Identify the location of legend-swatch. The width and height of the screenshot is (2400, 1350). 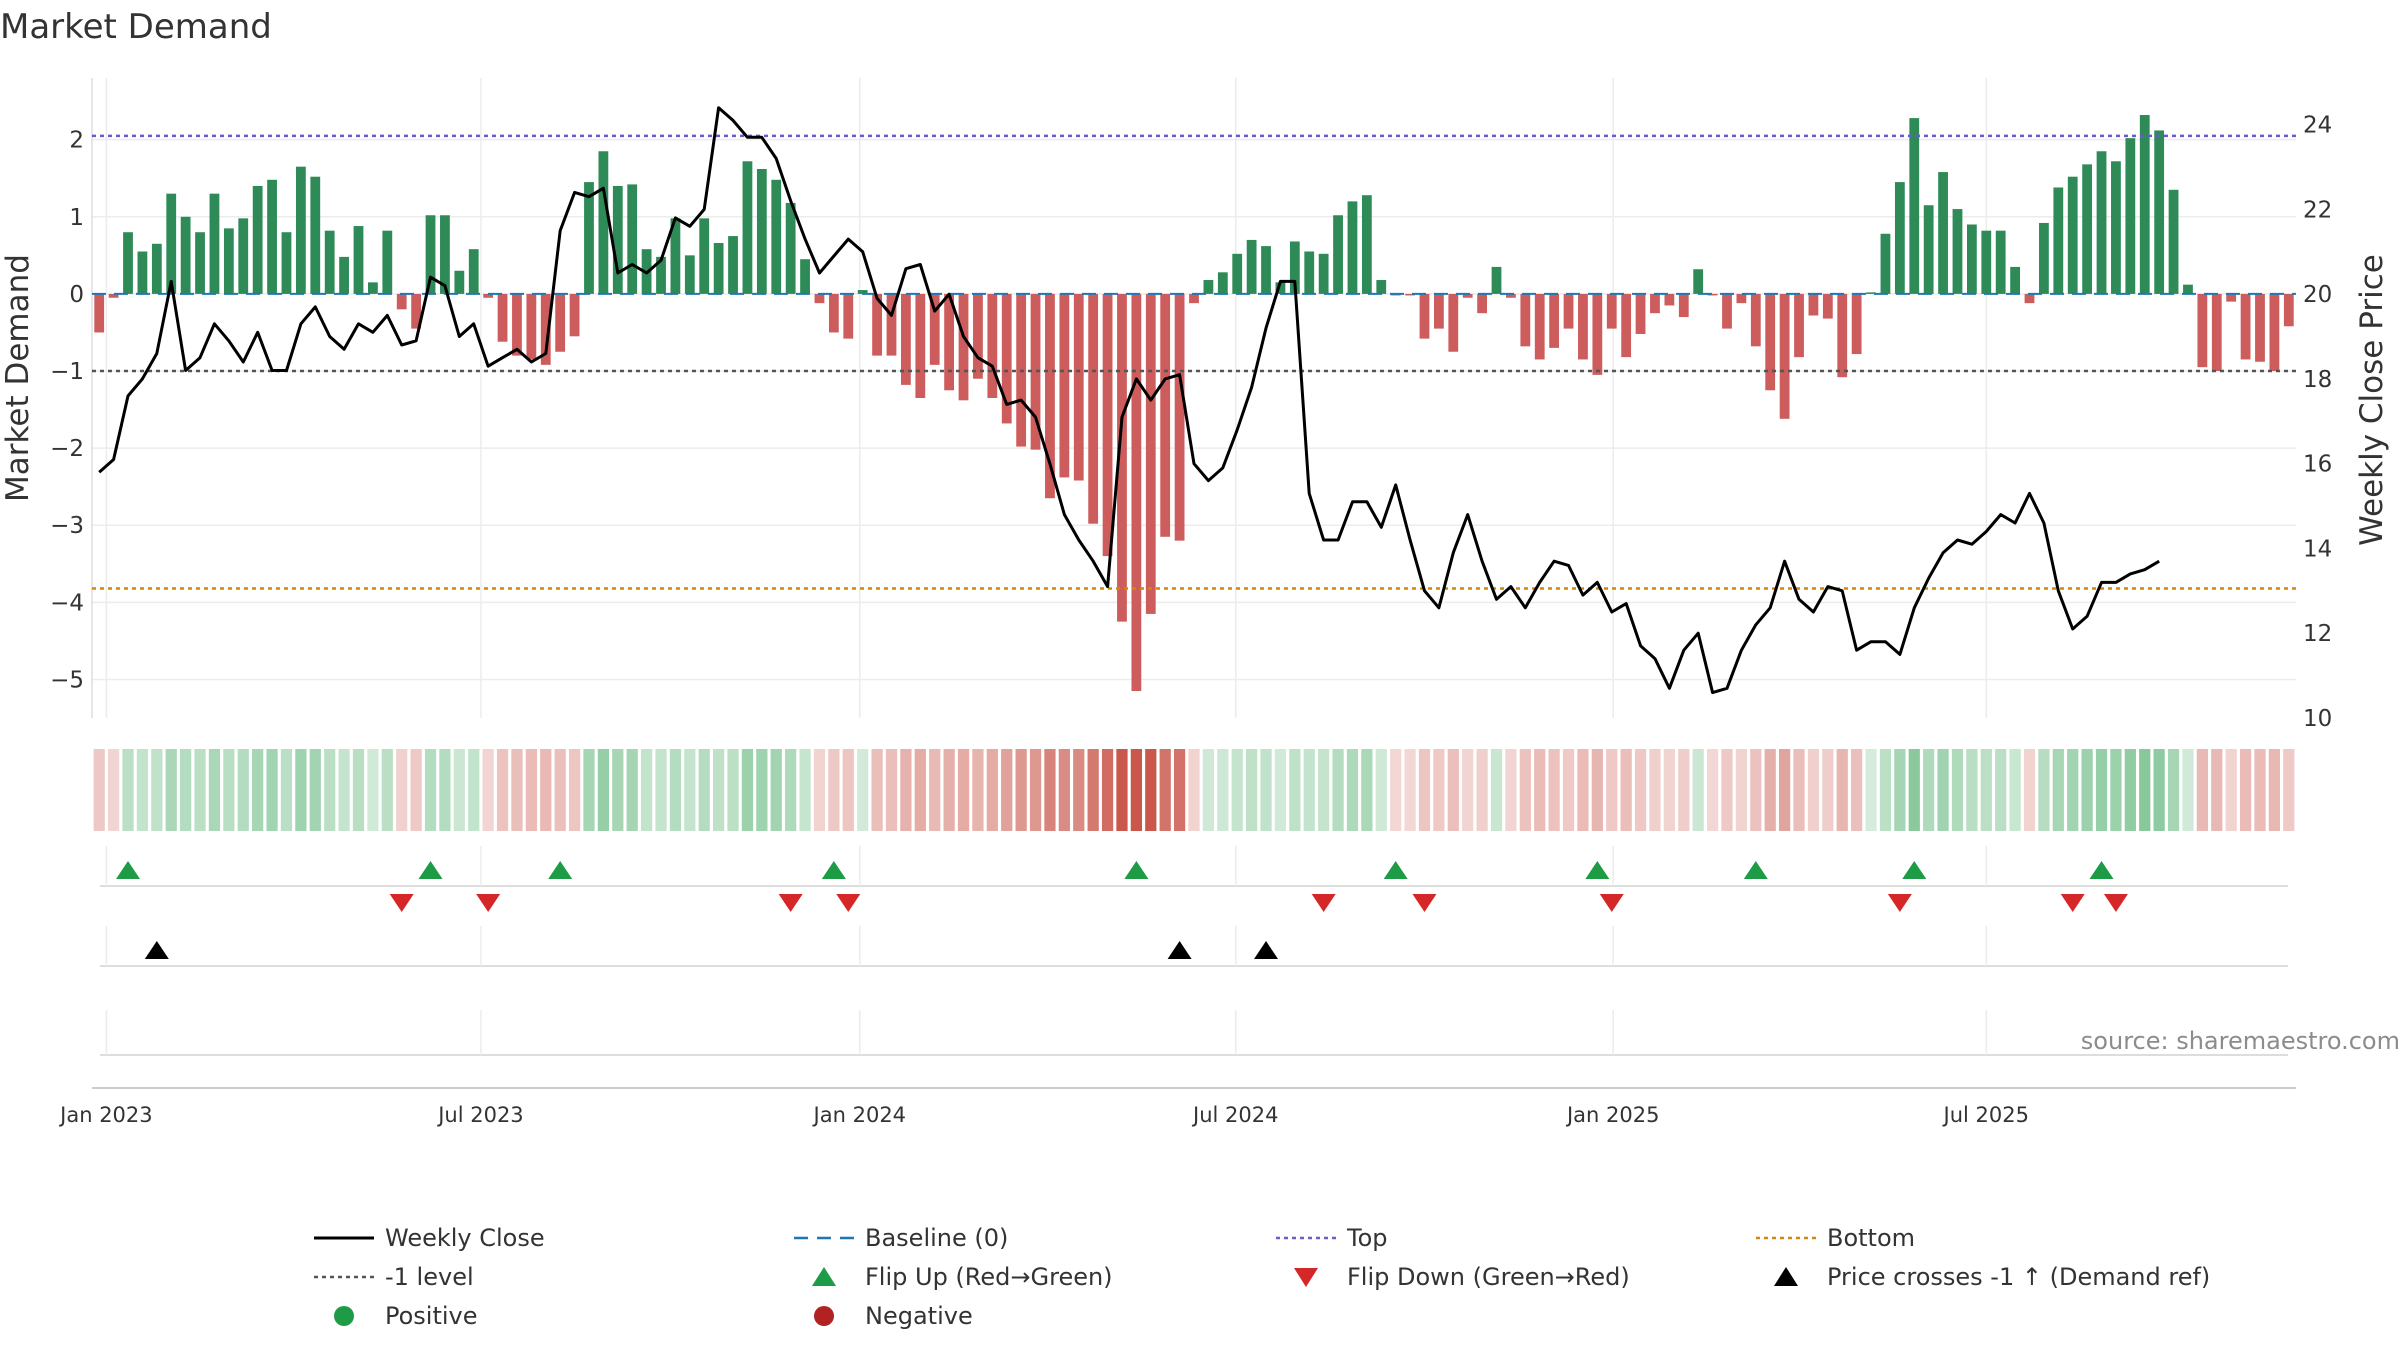
(1306, 1277).